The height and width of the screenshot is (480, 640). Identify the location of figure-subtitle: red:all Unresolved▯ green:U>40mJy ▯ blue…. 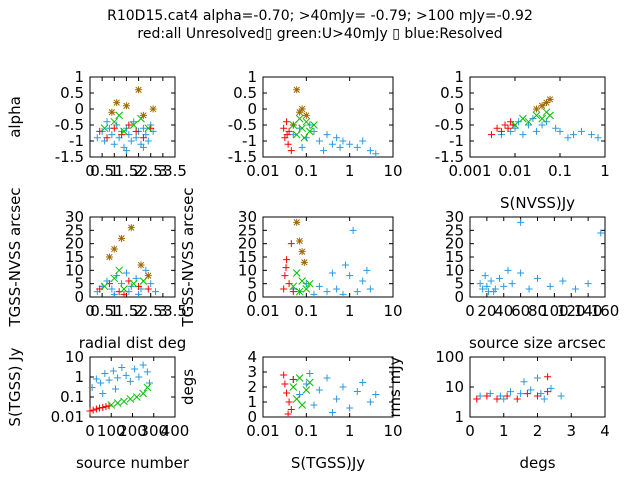
(320, 34).